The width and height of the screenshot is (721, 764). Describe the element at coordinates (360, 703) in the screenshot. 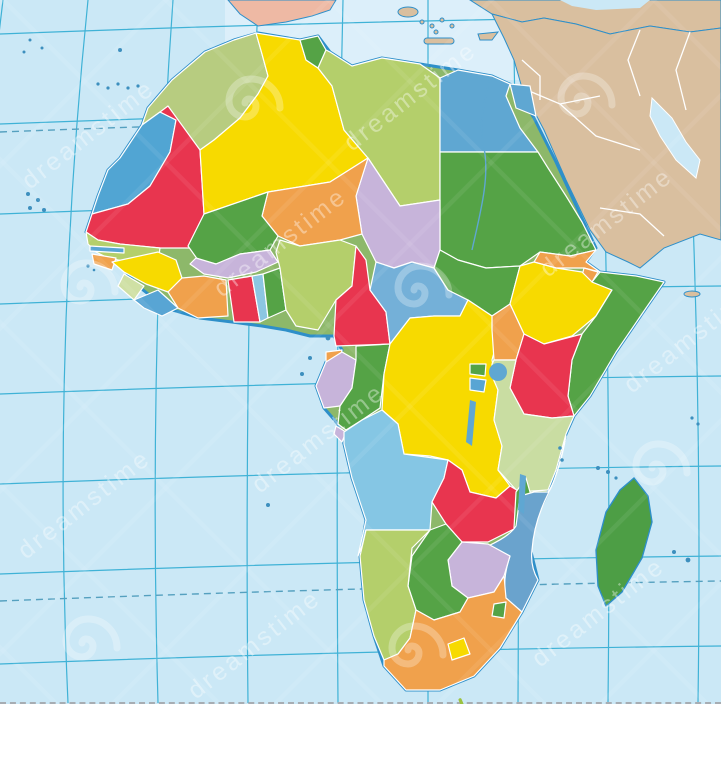

I see `cut-line` at that location.